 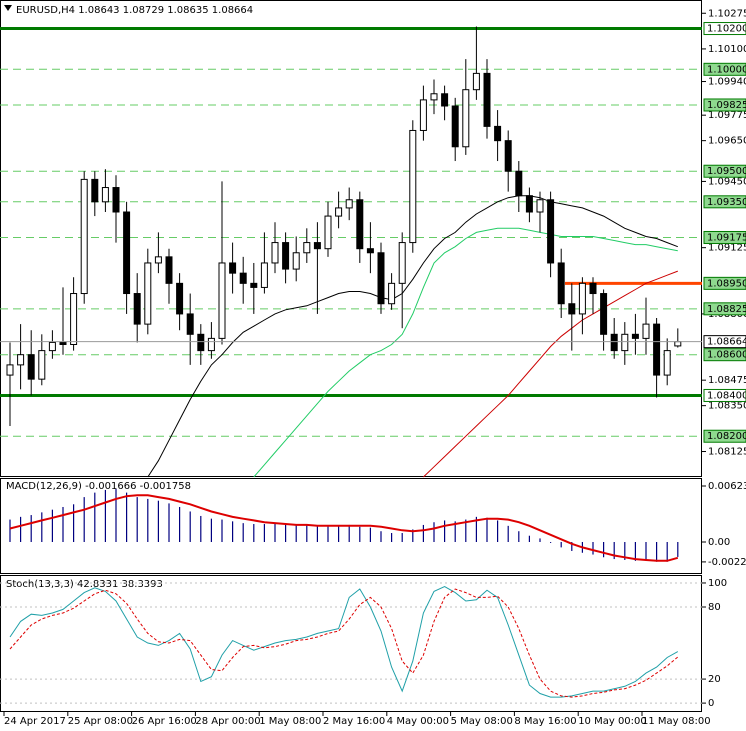 What do you see at coordinates (727, 82) in the screenshot?
I see `y-tick-label: 1.09940` at bounding box center [727, 82].